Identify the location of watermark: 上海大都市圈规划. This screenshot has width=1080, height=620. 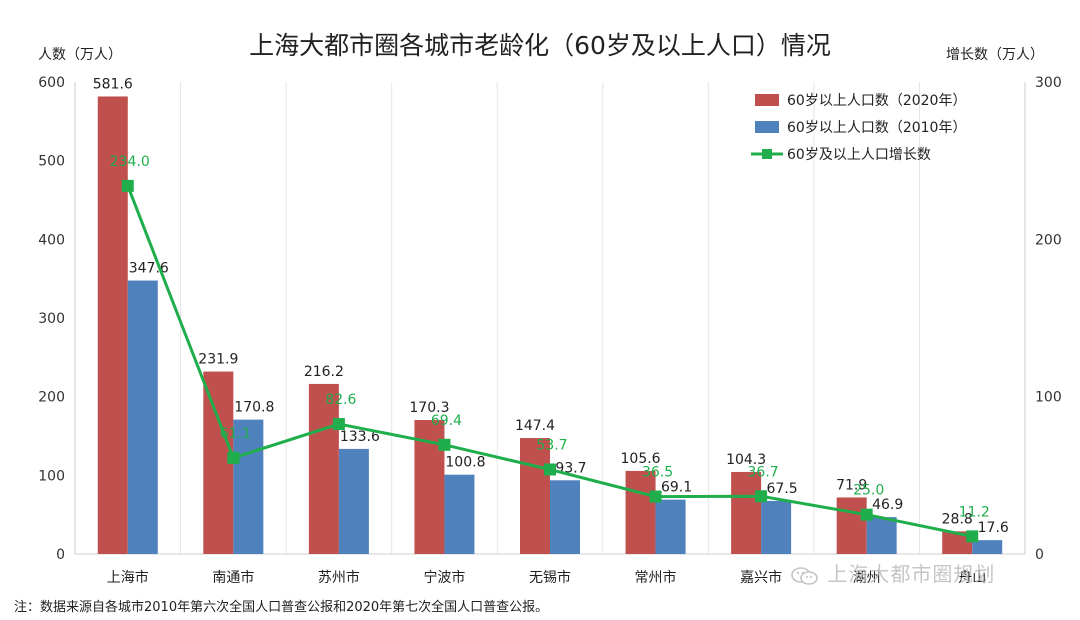
(892, 572).